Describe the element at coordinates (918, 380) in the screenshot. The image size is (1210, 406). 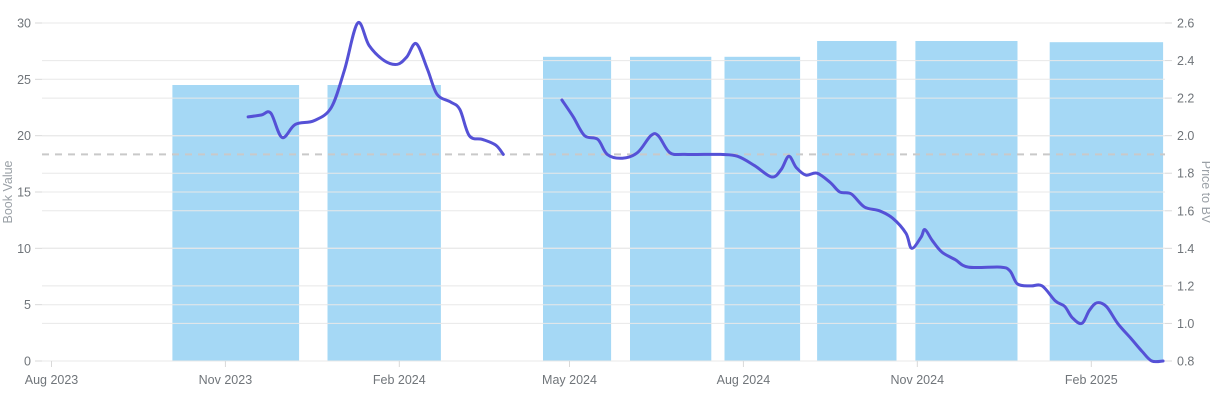
I see `x-axis-tick-label: Nov 2024` at that location.